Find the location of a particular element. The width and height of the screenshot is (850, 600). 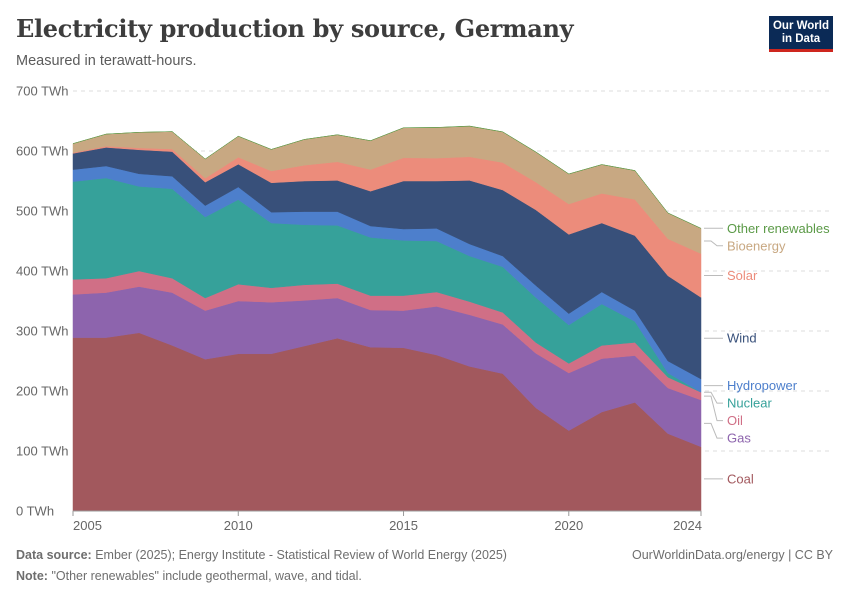

series-label-solar: Solar is located at coordinates (742, 275).